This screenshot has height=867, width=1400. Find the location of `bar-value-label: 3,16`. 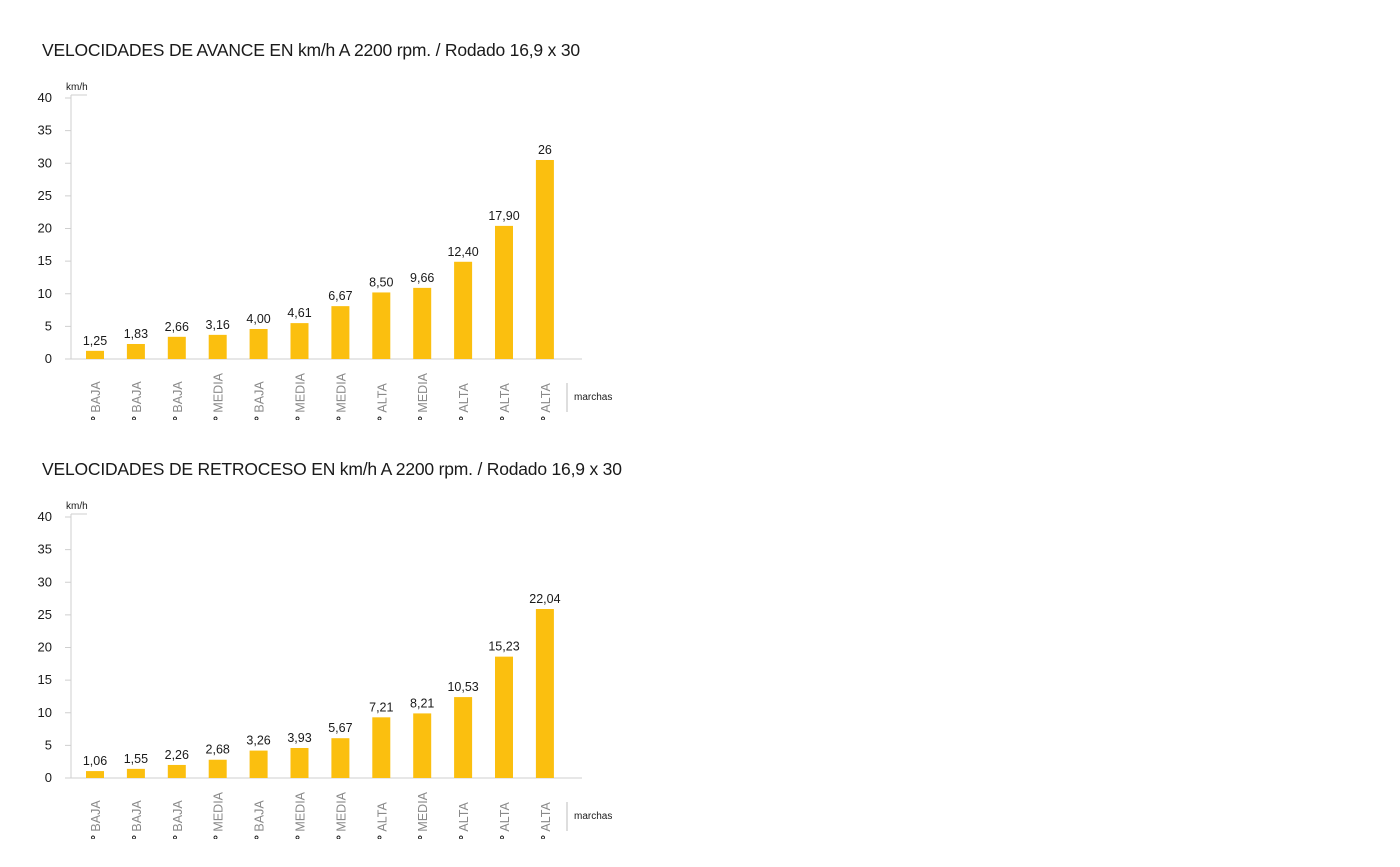

bar-value-label: 3,16 is located at coordinates (218, 325).